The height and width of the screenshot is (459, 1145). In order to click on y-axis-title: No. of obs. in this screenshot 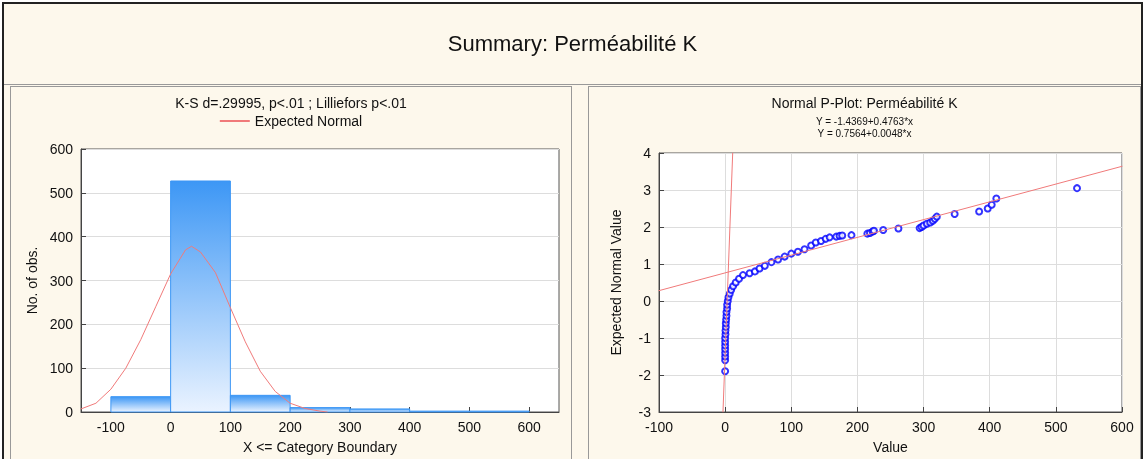, I will do `click(31, 280)`.